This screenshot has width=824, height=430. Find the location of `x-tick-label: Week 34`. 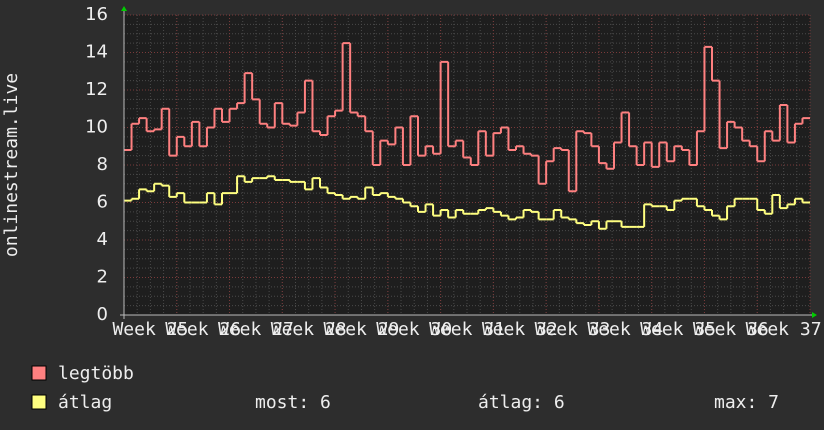

x-tick-label: Week 34 is located at coordinates (625, 329).